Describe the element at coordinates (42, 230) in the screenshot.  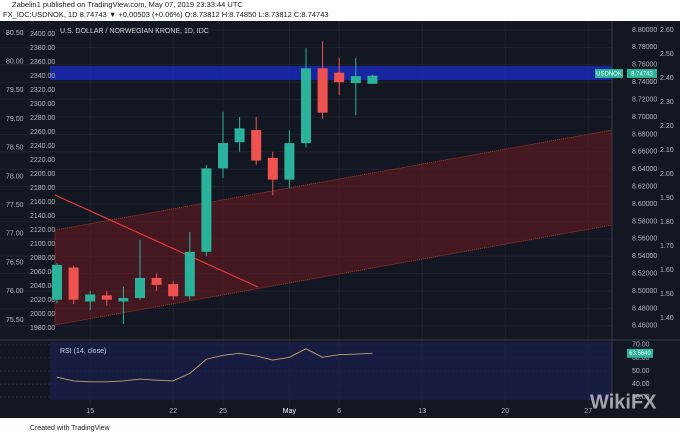
I see `left-axis-2-label: 2120.00` at that location.